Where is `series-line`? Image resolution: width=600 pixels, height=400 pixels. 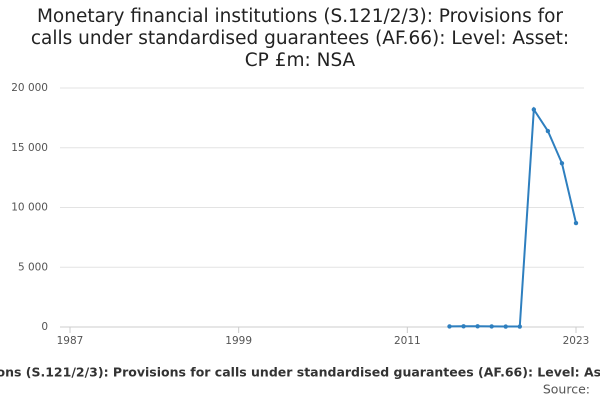
series-line is located at coordinates (513, 217).